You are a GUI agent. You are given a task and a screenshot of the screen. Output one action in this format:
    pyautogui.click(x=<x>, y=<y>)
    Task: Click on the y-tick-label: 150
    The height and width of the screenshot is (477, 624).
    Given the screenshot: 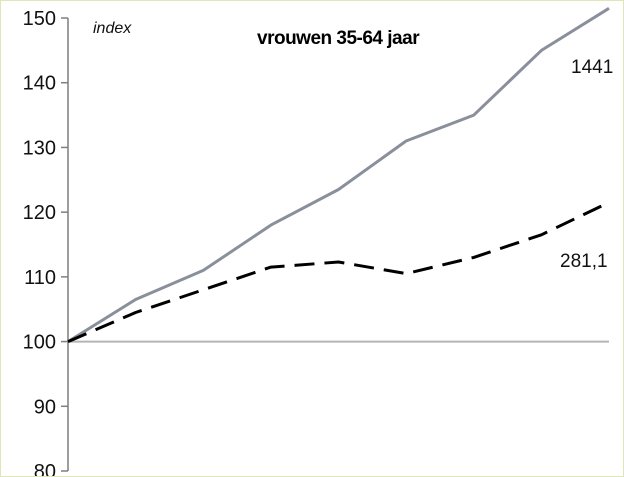 What is the action you would take?
    pyautogui.click(x=39, y=19)
    